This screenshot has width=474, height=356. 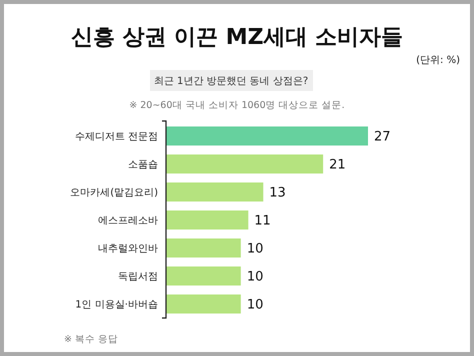 What do you see at coordinates (143, 165) in the screenshot?
I see `y-tick-label: 소품숍` at bounding box center [143, 165].